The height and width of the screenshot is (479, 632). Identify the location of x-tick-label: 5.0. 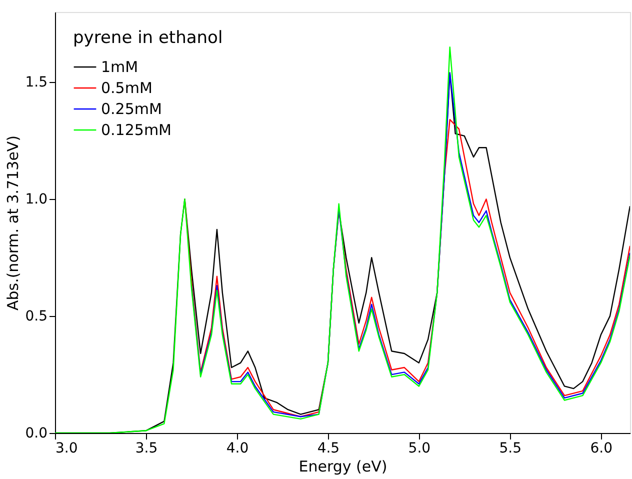
(419, 448).